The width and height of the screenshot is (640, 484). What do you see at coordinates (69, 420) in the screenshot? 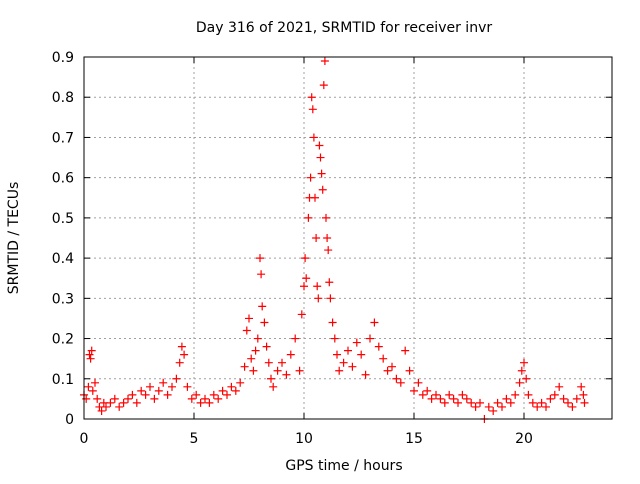
I see `y-tick-label: 0` at bounding box center [69, 420].